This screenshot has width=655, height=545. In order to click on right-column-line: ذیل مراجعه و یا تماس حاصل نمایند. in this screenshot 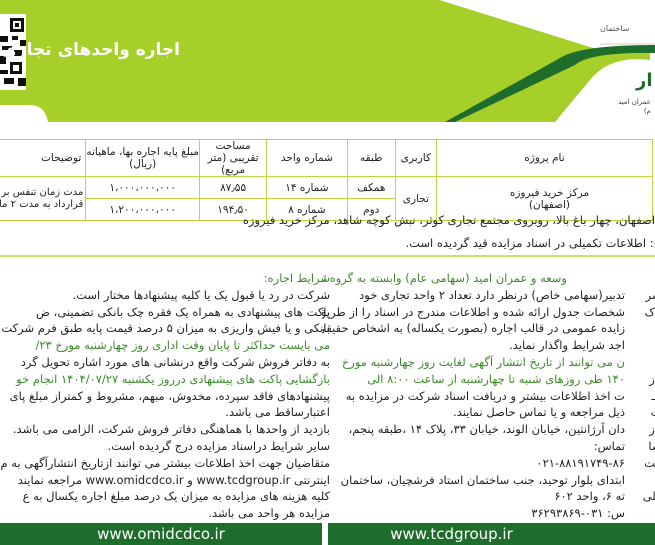, I will do `click(539, 412)`.